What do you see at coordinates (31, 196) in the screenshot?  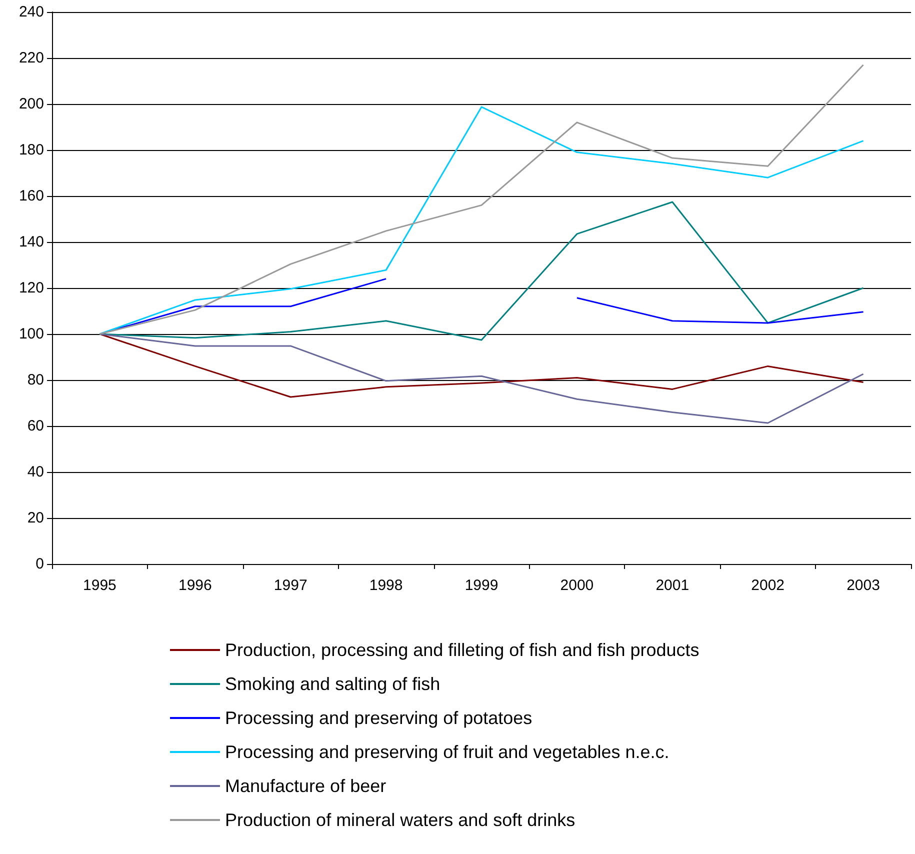 I see `y-tick-label: 160` at bounding box center [31, 196].